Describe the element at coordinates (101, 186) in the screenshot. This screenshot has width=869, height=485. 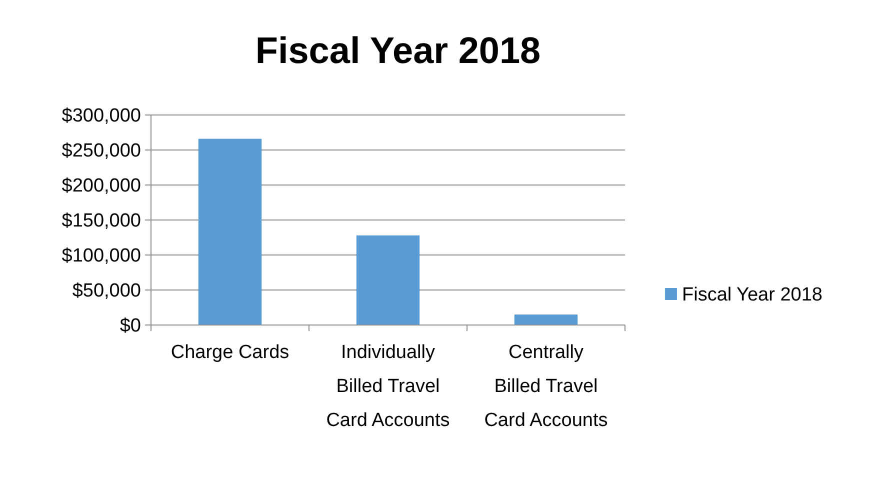
I see `y-tick-label: $200,000` at that location.